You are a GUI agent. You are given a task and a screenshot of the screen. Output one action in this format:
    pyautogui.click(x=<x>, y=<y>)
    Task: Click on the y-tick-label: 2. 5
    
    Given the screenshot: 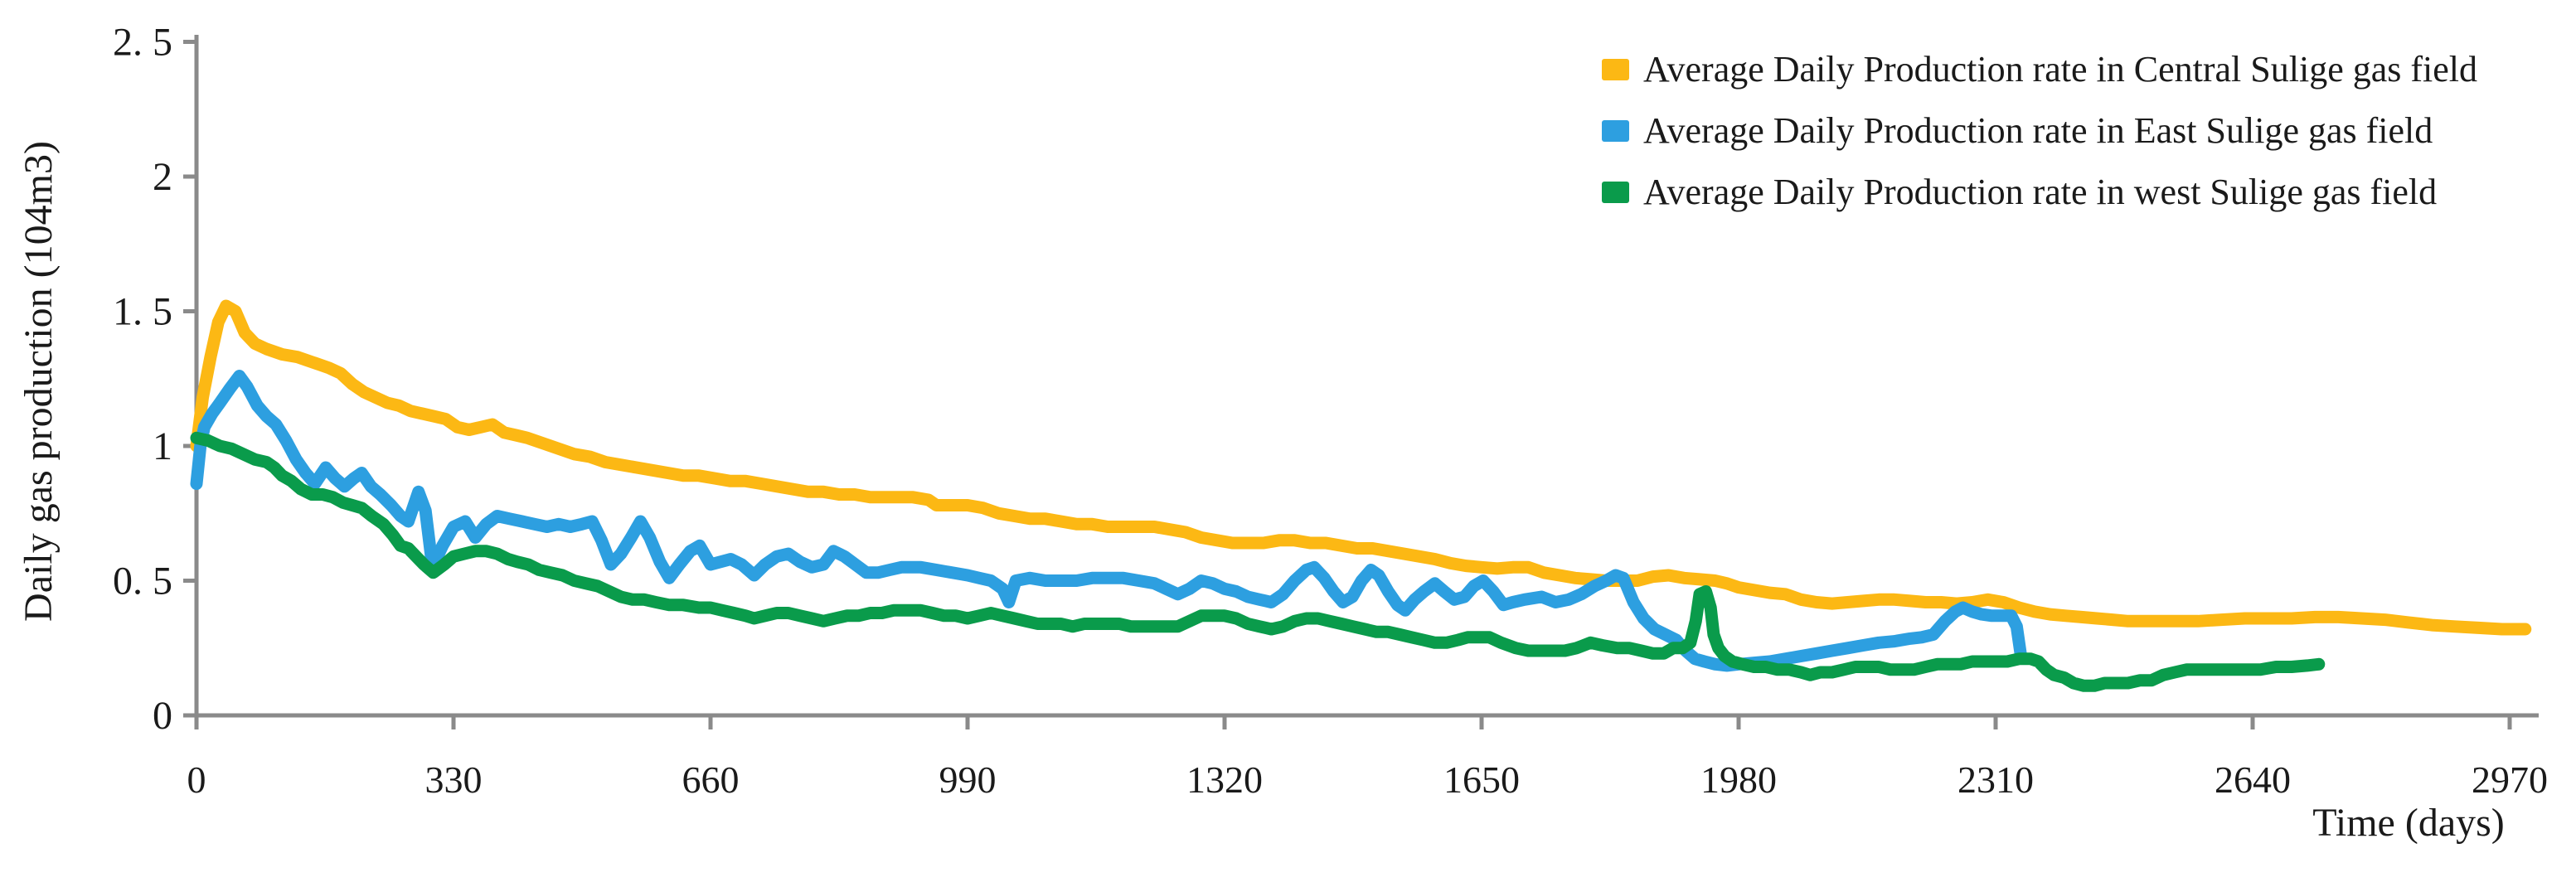 What is the action you would take?
    pyautogui.click(x=142, y=43)
    